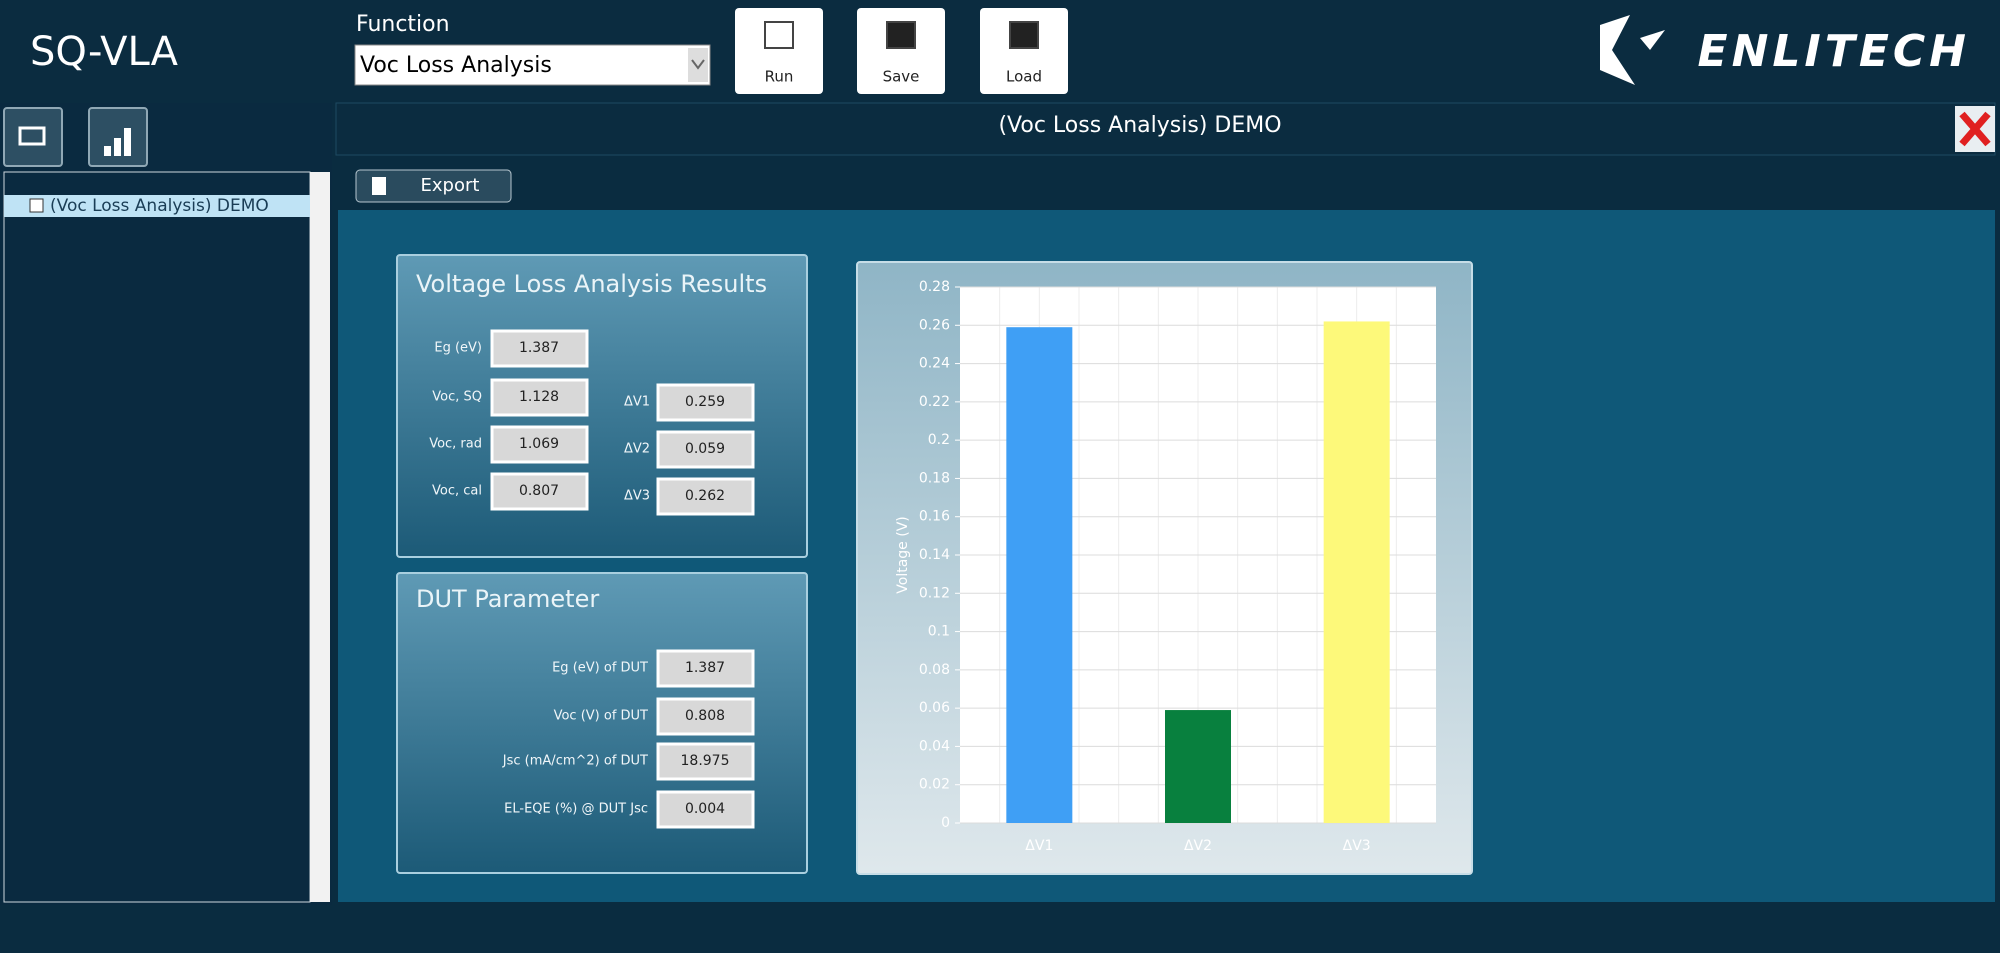 The image size is (2000, 953). What do you see at coordinates (934, 325) in the screenshot?
I see `y-tick-label: 0.26` at bounding box center [934, 325].